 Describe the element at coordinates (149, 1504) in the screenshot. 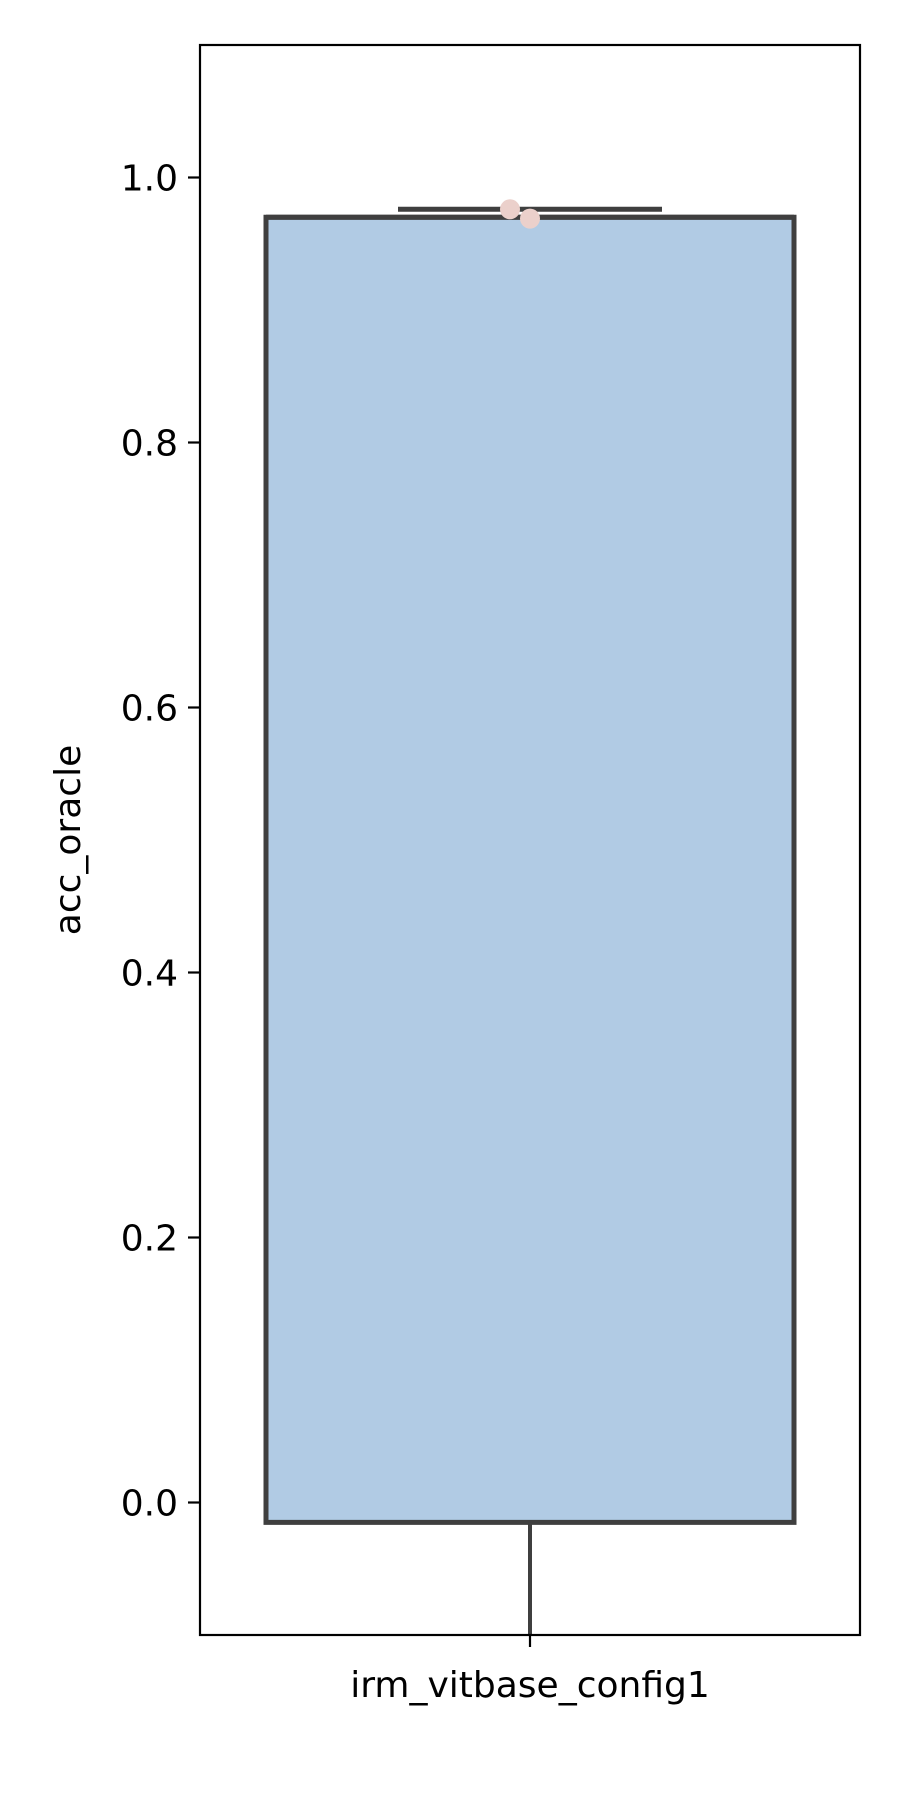

I see `y-tick-label: 0.0` at that location.